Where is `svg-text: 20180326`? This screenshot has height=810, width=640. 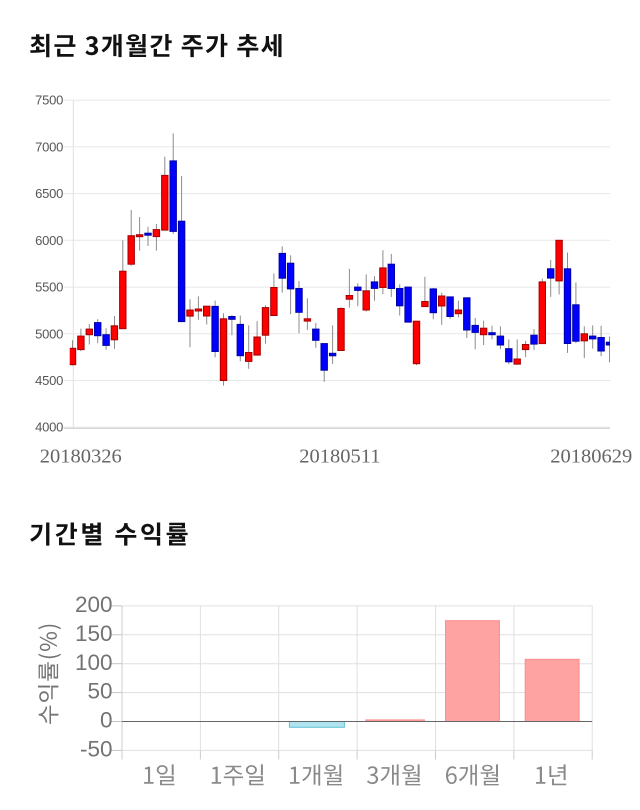 svg-text: 20180326 is located at coordinates (81, 456).